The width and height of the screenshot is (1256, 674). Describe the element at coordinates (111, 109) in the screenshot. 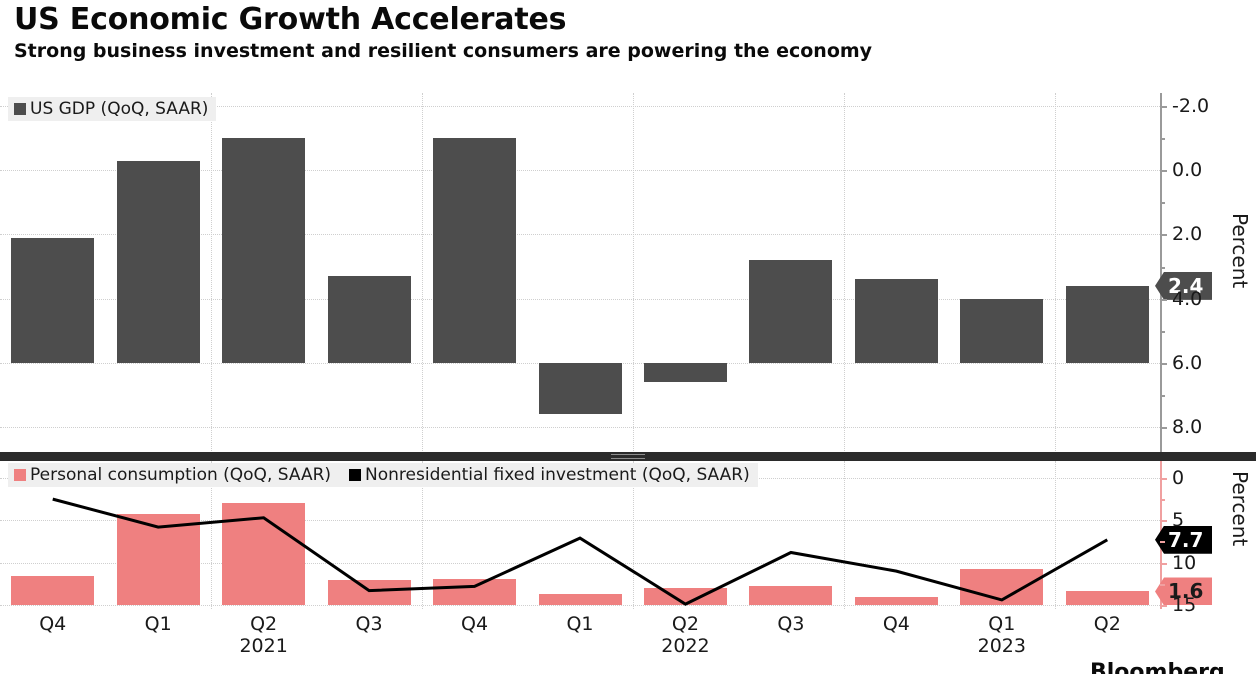

I see `legend-item-us-gdp: US GDP (QoQ, SAAR)` at that location.